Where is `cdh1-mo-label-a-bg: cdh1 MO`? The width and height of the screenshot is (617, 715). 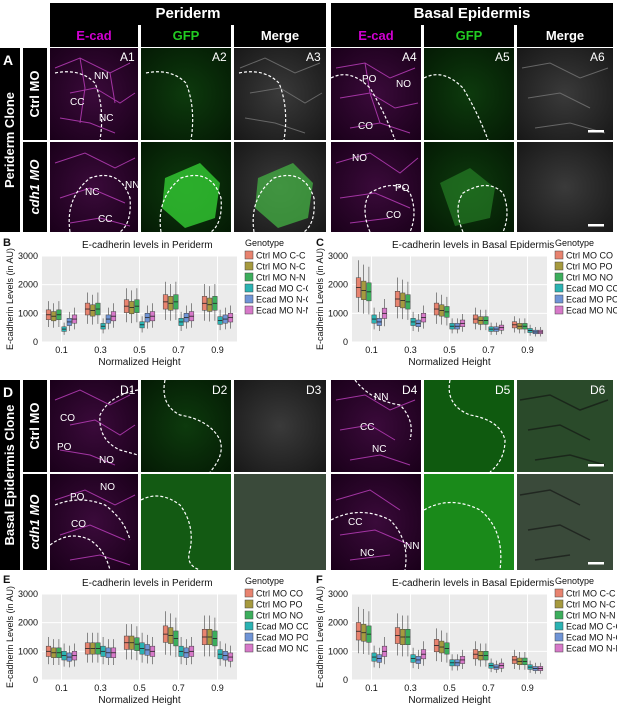
cdh1-mo-label-a-bg: cdh1 MO is located at coordinates (35, 187).